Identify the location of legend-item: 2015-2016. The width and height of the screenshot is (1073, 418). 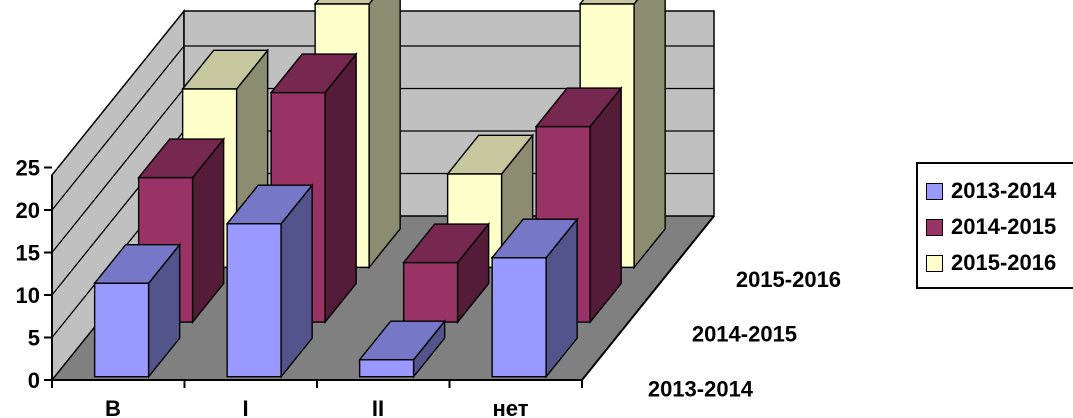
(991, 263).